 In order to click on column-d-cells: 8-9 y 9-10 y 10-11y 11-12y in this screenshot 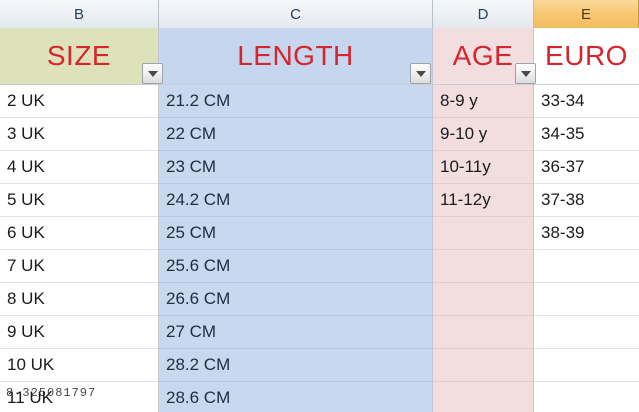, I will do `click(483, 248)`.